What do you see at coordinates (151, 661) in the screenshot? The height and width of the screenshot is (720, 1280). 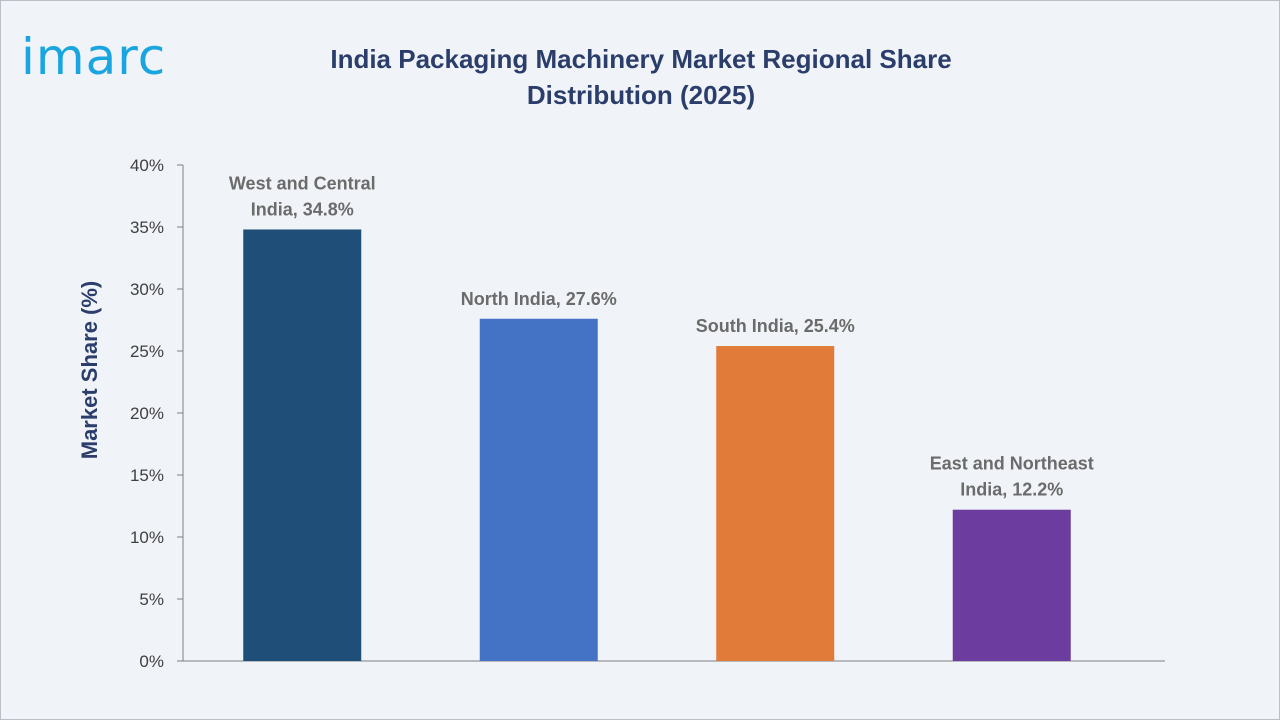 I see `y-tick-label: 0%` at bounding box center [151, 661].